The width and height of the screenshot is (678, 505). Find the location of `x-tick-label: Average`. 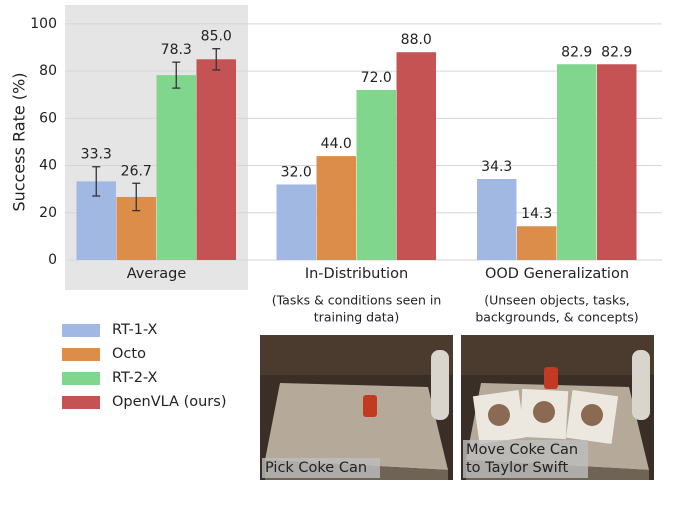

x-tick-label: Average is located at coordinates (157, 274).